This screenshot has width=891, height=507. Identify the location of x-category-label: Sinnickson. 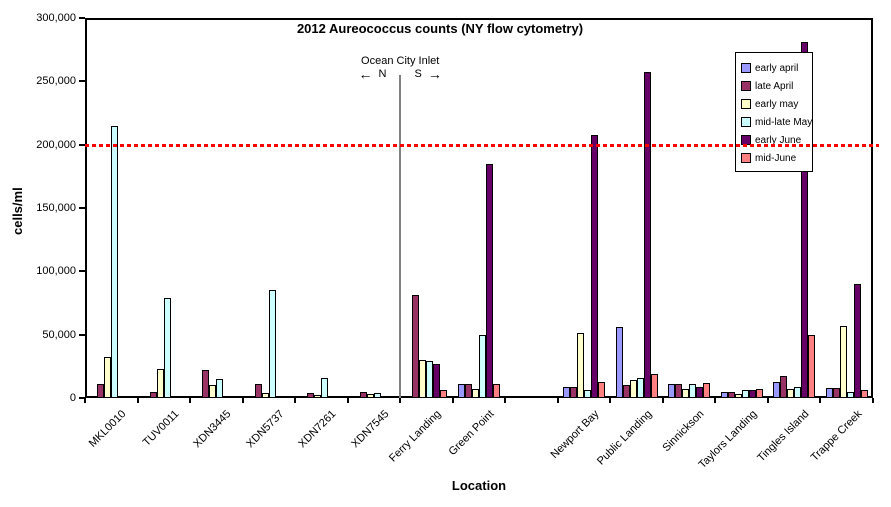
(683, 431).